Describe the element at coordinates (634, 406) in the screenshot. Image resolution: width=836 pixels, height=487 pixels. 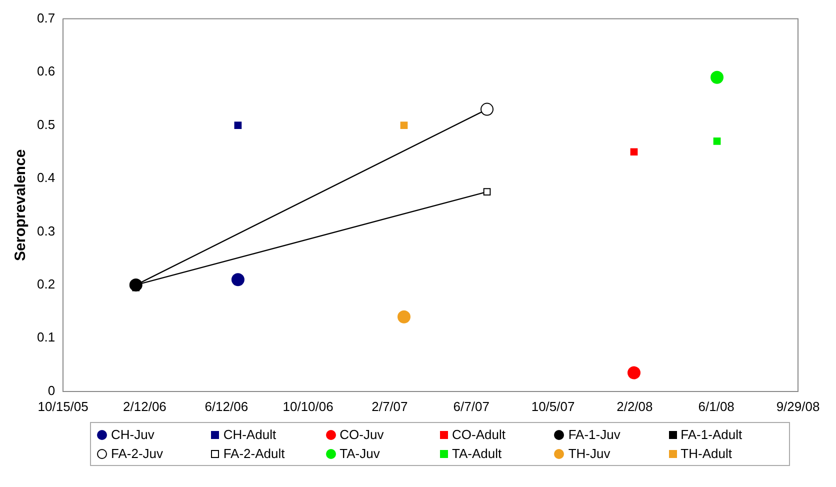
I see `x-tick-label: 2/2/08` at that location.